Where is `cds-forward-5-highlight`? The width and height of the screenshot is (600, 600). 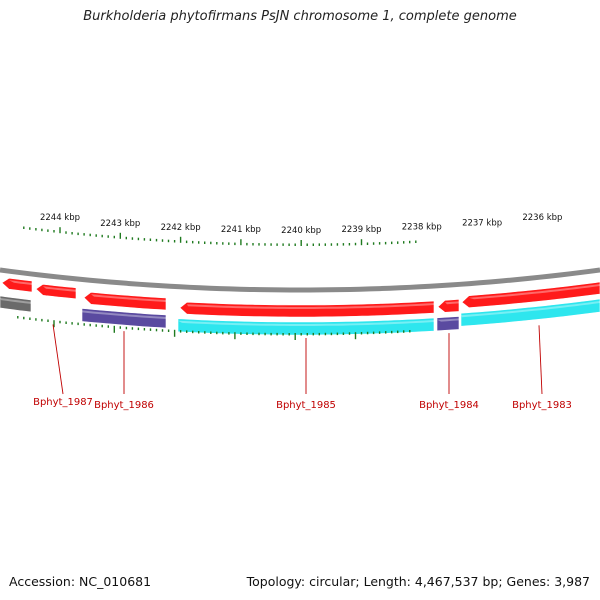
cds-forward-5-highlight is located at coordinates (452, 303).